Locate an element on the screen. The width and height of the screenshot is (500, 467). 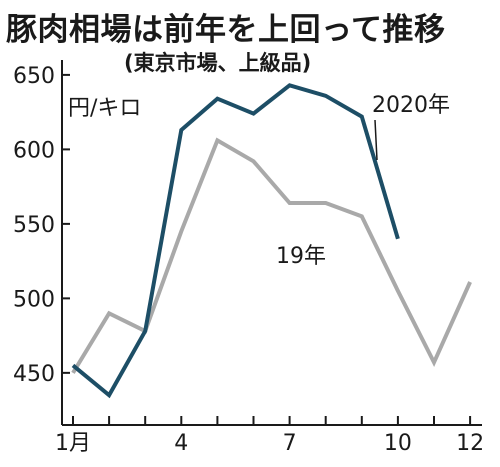
x-tick-label: 7 is located at coordinates (290, 443).